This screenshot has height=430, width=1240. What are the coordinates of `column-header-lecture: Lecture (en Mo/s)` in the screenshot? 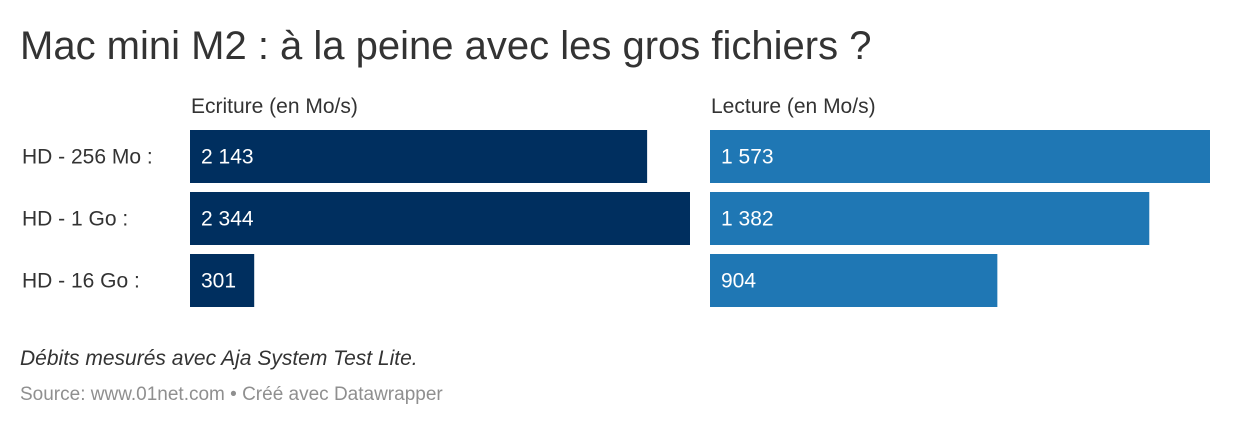 It's located at (793, 106).